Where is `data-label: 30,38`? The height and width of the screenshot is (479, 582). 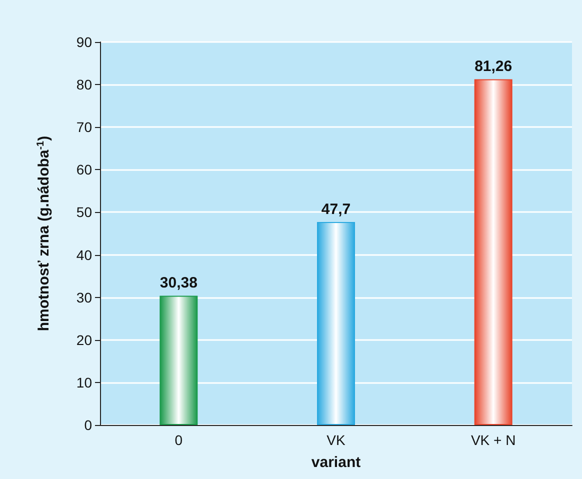
data-label: 30,38 is located at coordinates (179, 283).